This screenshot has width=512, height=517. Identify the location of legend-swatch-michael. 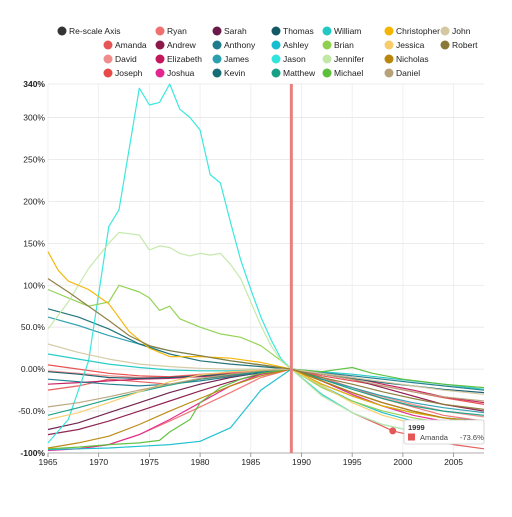
(327, 73).